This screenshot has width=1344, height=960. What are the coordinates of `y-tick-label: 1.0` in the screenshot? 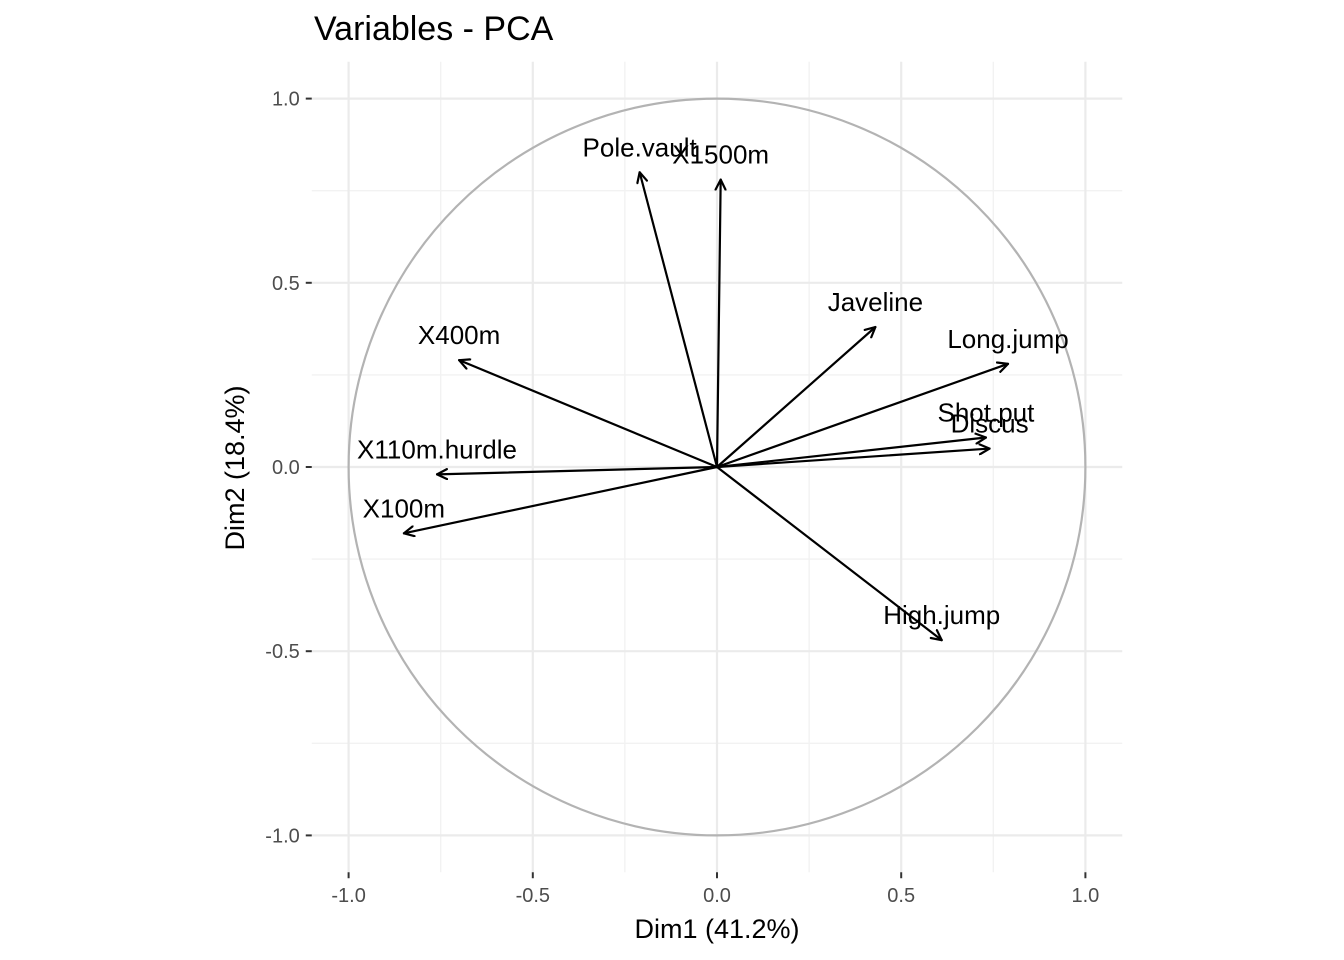 It's located at (286, 100).